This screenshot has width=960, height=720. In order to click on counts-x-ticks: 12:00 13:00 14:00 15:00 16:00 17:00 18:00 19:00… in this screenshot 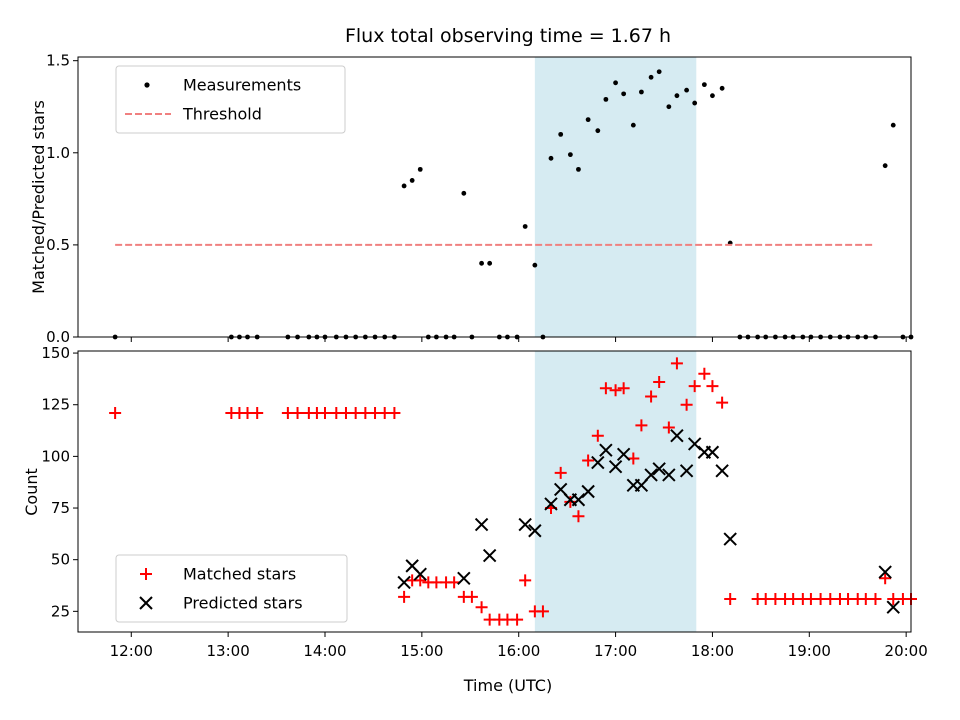, I will do `click(519, 646)`.